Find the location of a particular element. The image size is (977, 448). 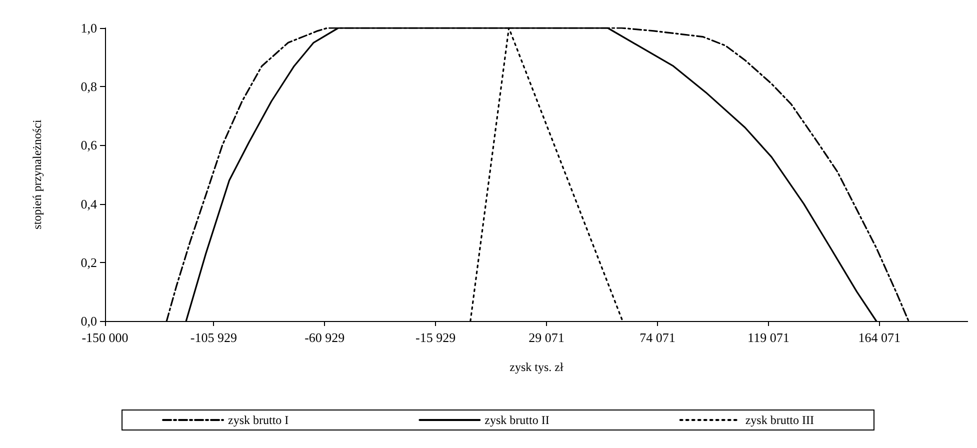

legend-label: zysk brutto II is located at coordinates (517, 420).